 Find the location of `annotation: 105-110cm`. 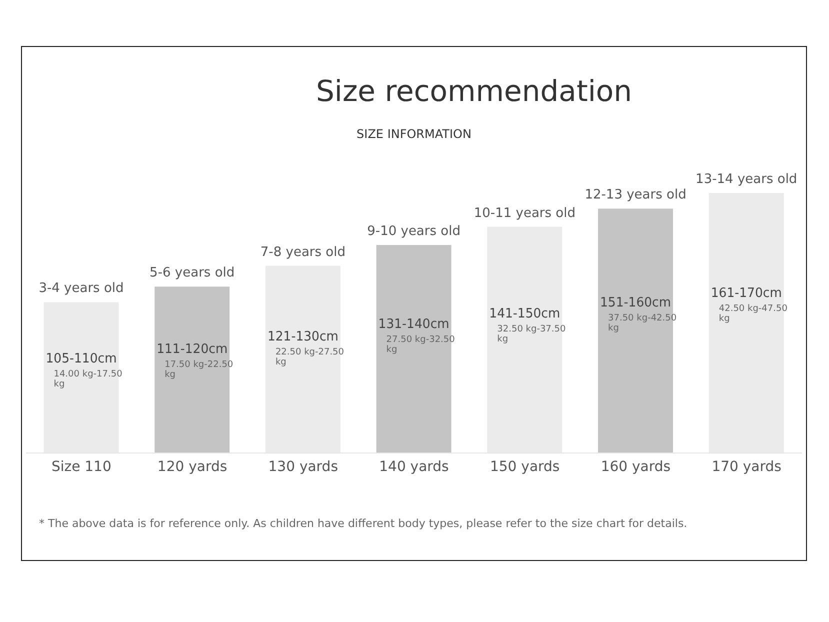

annotation: 105-110cm is located at coordinates (83, 359).